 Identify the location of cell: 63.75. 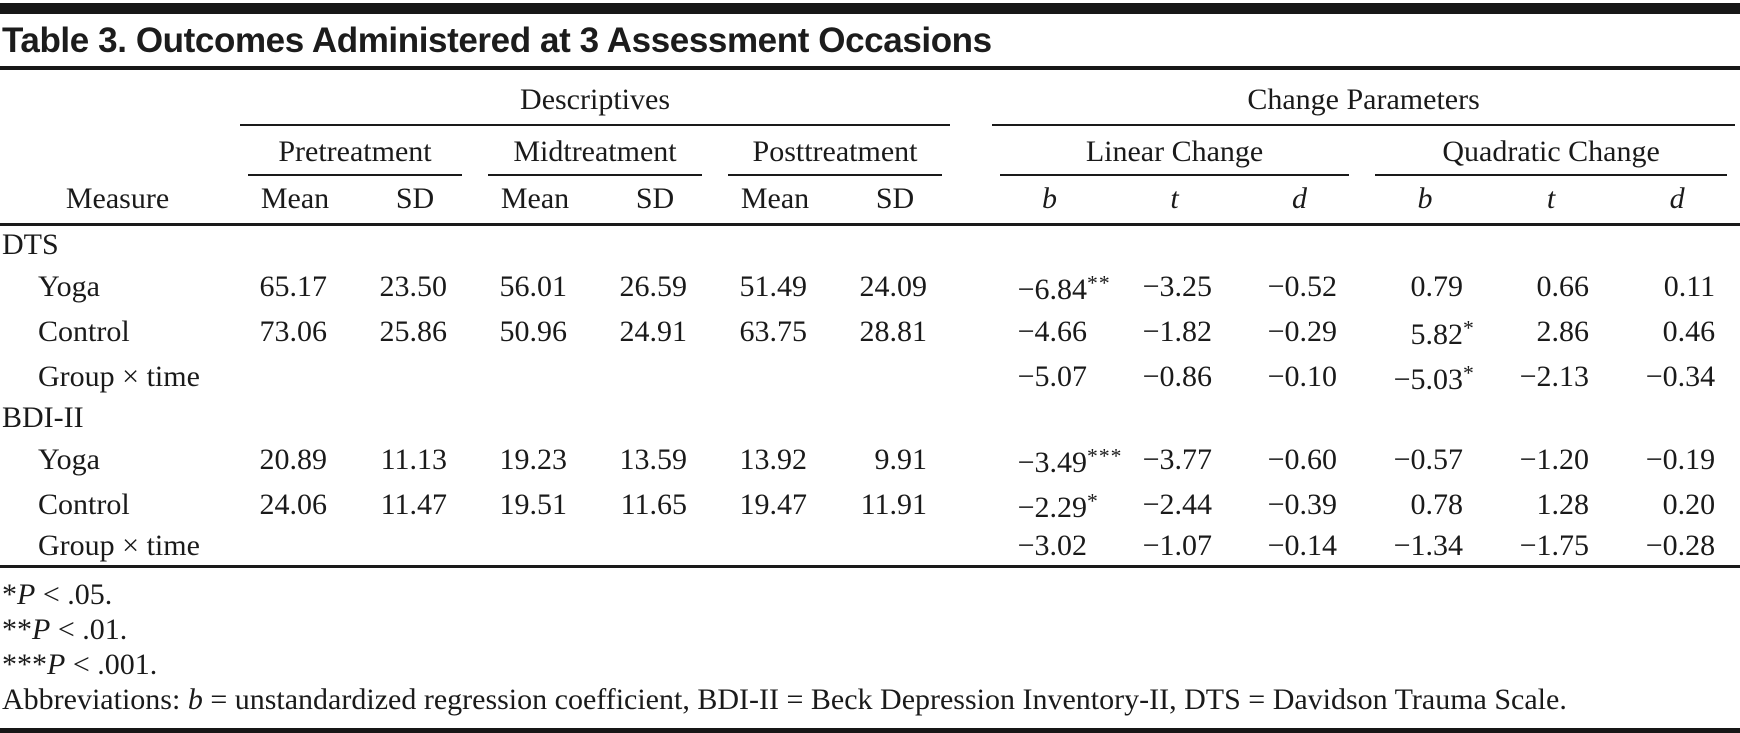
(773, 331).